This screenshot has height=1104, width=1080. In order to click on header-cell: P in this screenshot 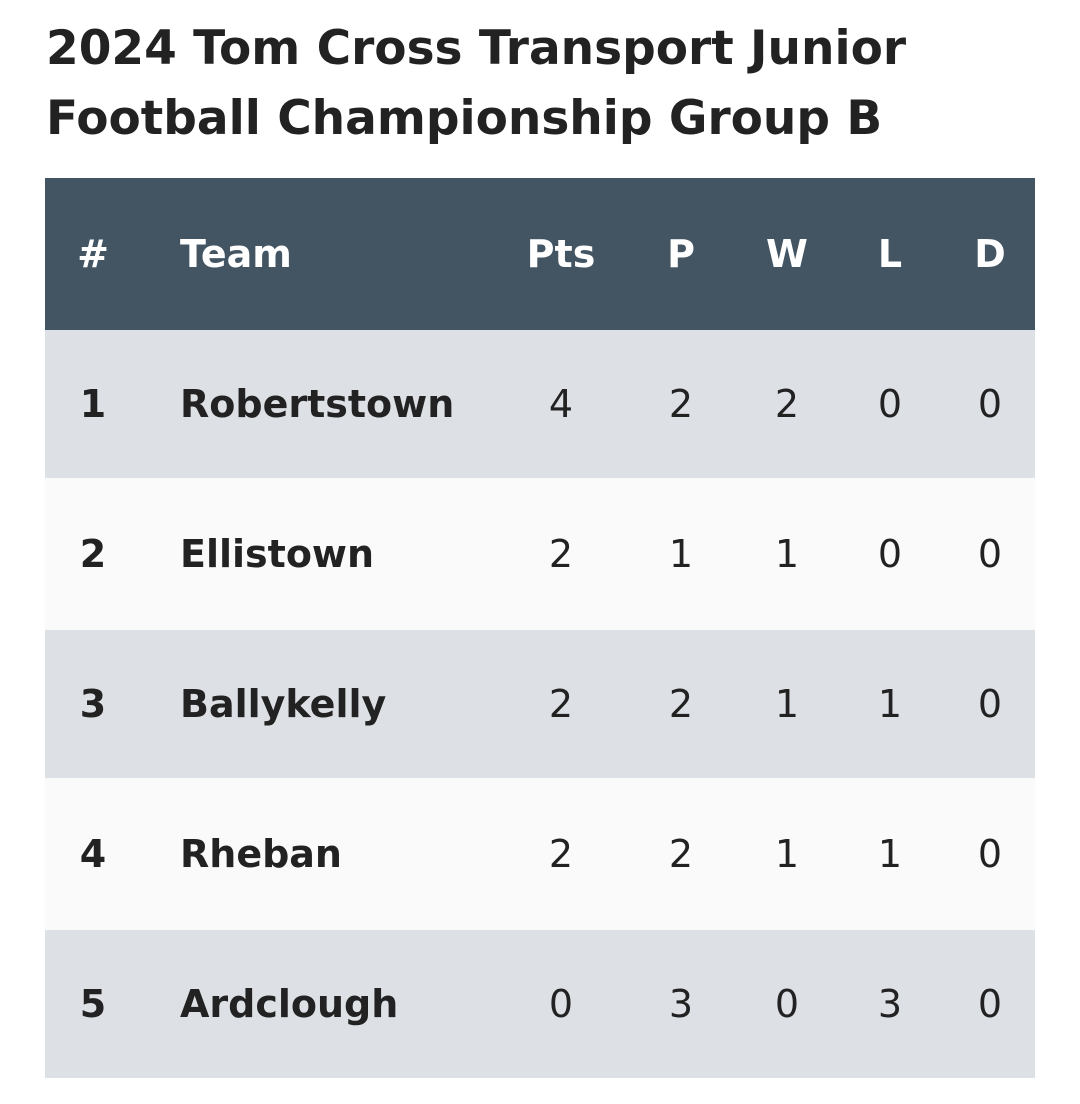, I will do `click(681, 254)`.